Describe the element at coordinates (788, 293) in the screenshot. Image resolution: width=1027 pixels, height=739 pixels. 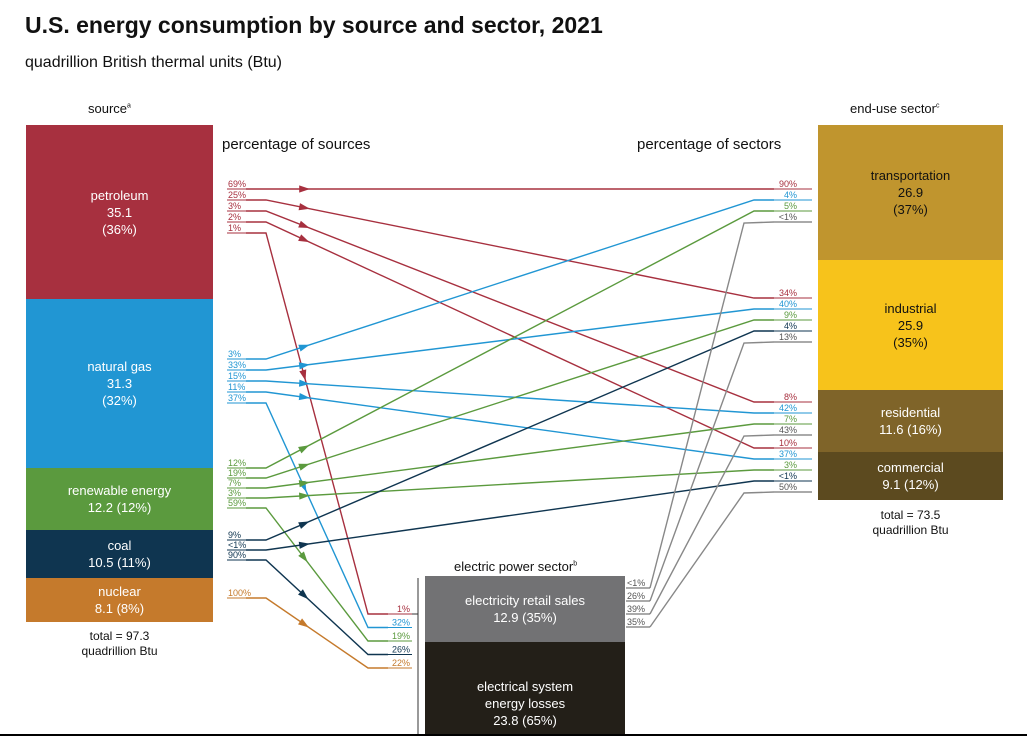
I see `sector-pct-label: 34%` at that location.